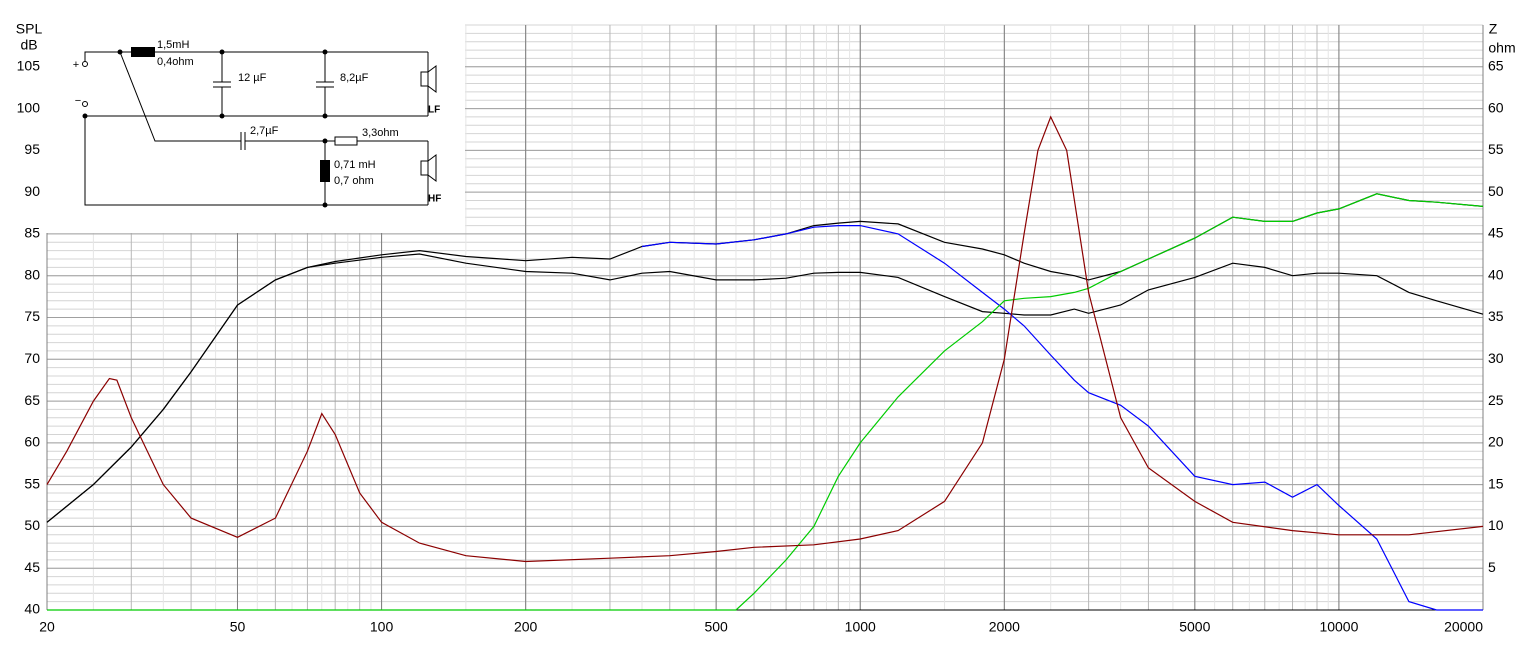  Describe the element at coordinates (382, 627) in the screenshot. I see `x-tick-label: 100` at that location.